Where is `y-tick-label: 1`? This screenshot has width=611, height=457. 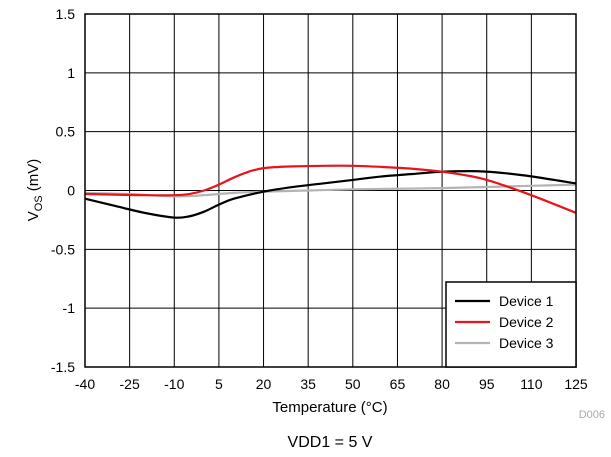
y-tick-label: 1 is located at coordinates (71, 73).